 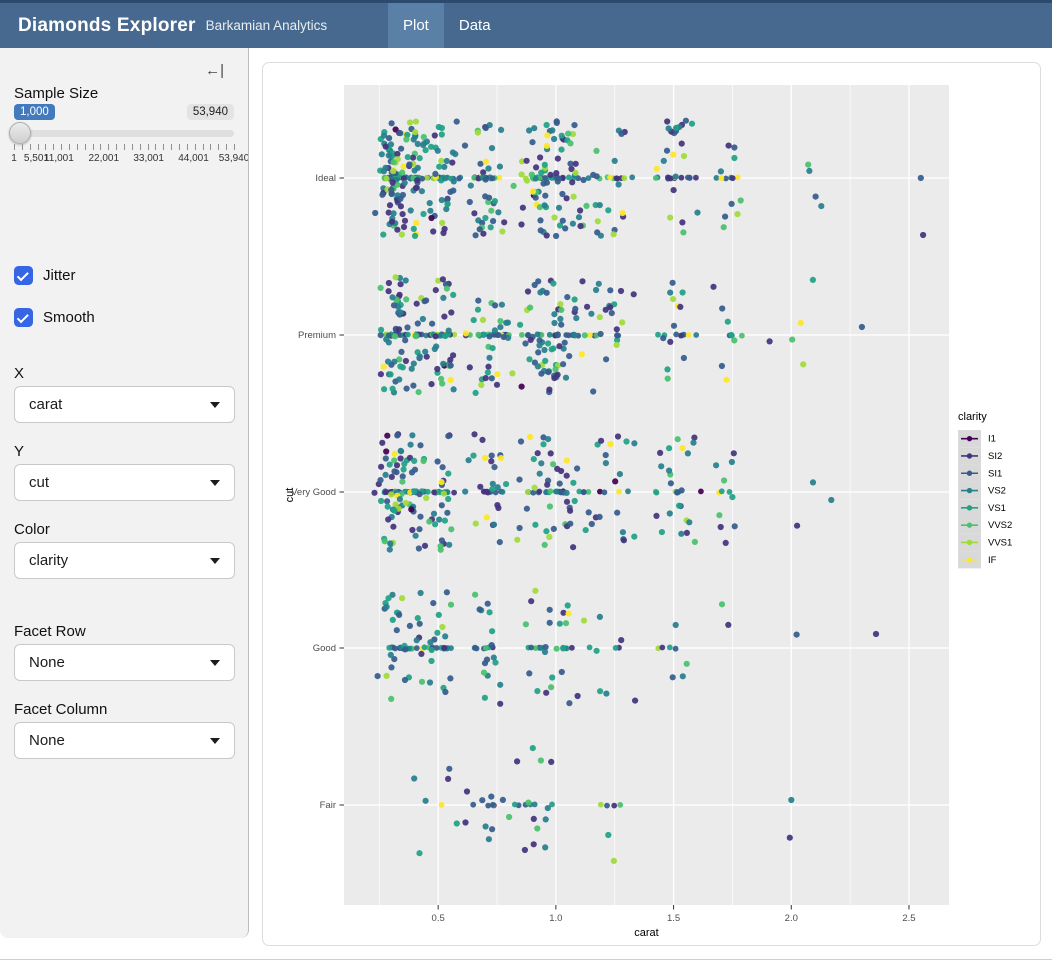 I want to click on svg-text: SI1, so click(x=995, y=473).